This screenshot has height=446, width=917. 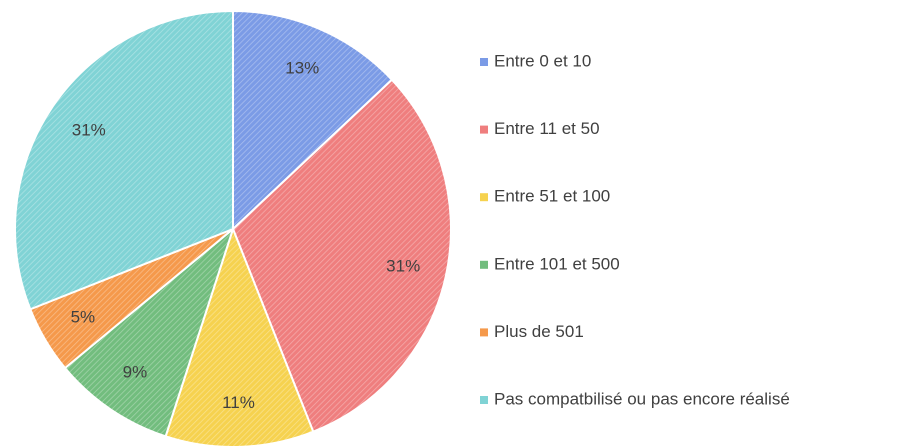 I want to click on legend-label: Entre 11 et 50, so click(x=547, y=128).